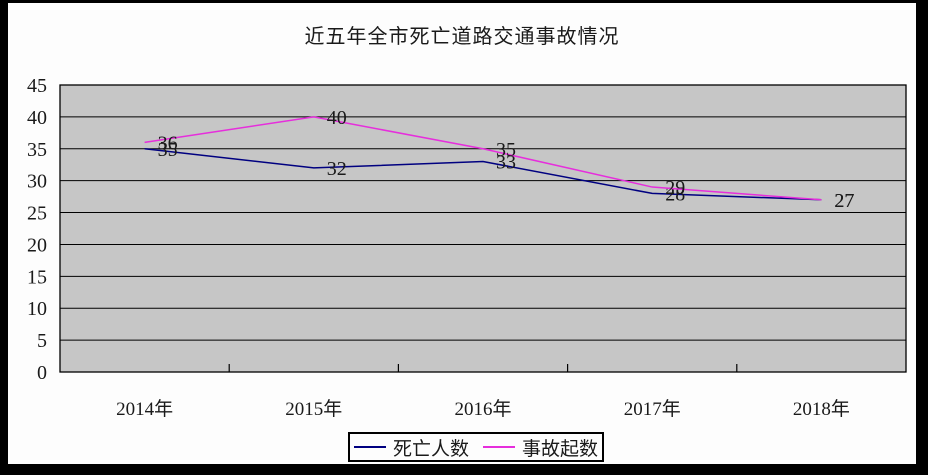 The image size is (928, 475). Describe the element at coordinates (844, 201) in the screenshot. I see `data-point-label: 27` at that location.